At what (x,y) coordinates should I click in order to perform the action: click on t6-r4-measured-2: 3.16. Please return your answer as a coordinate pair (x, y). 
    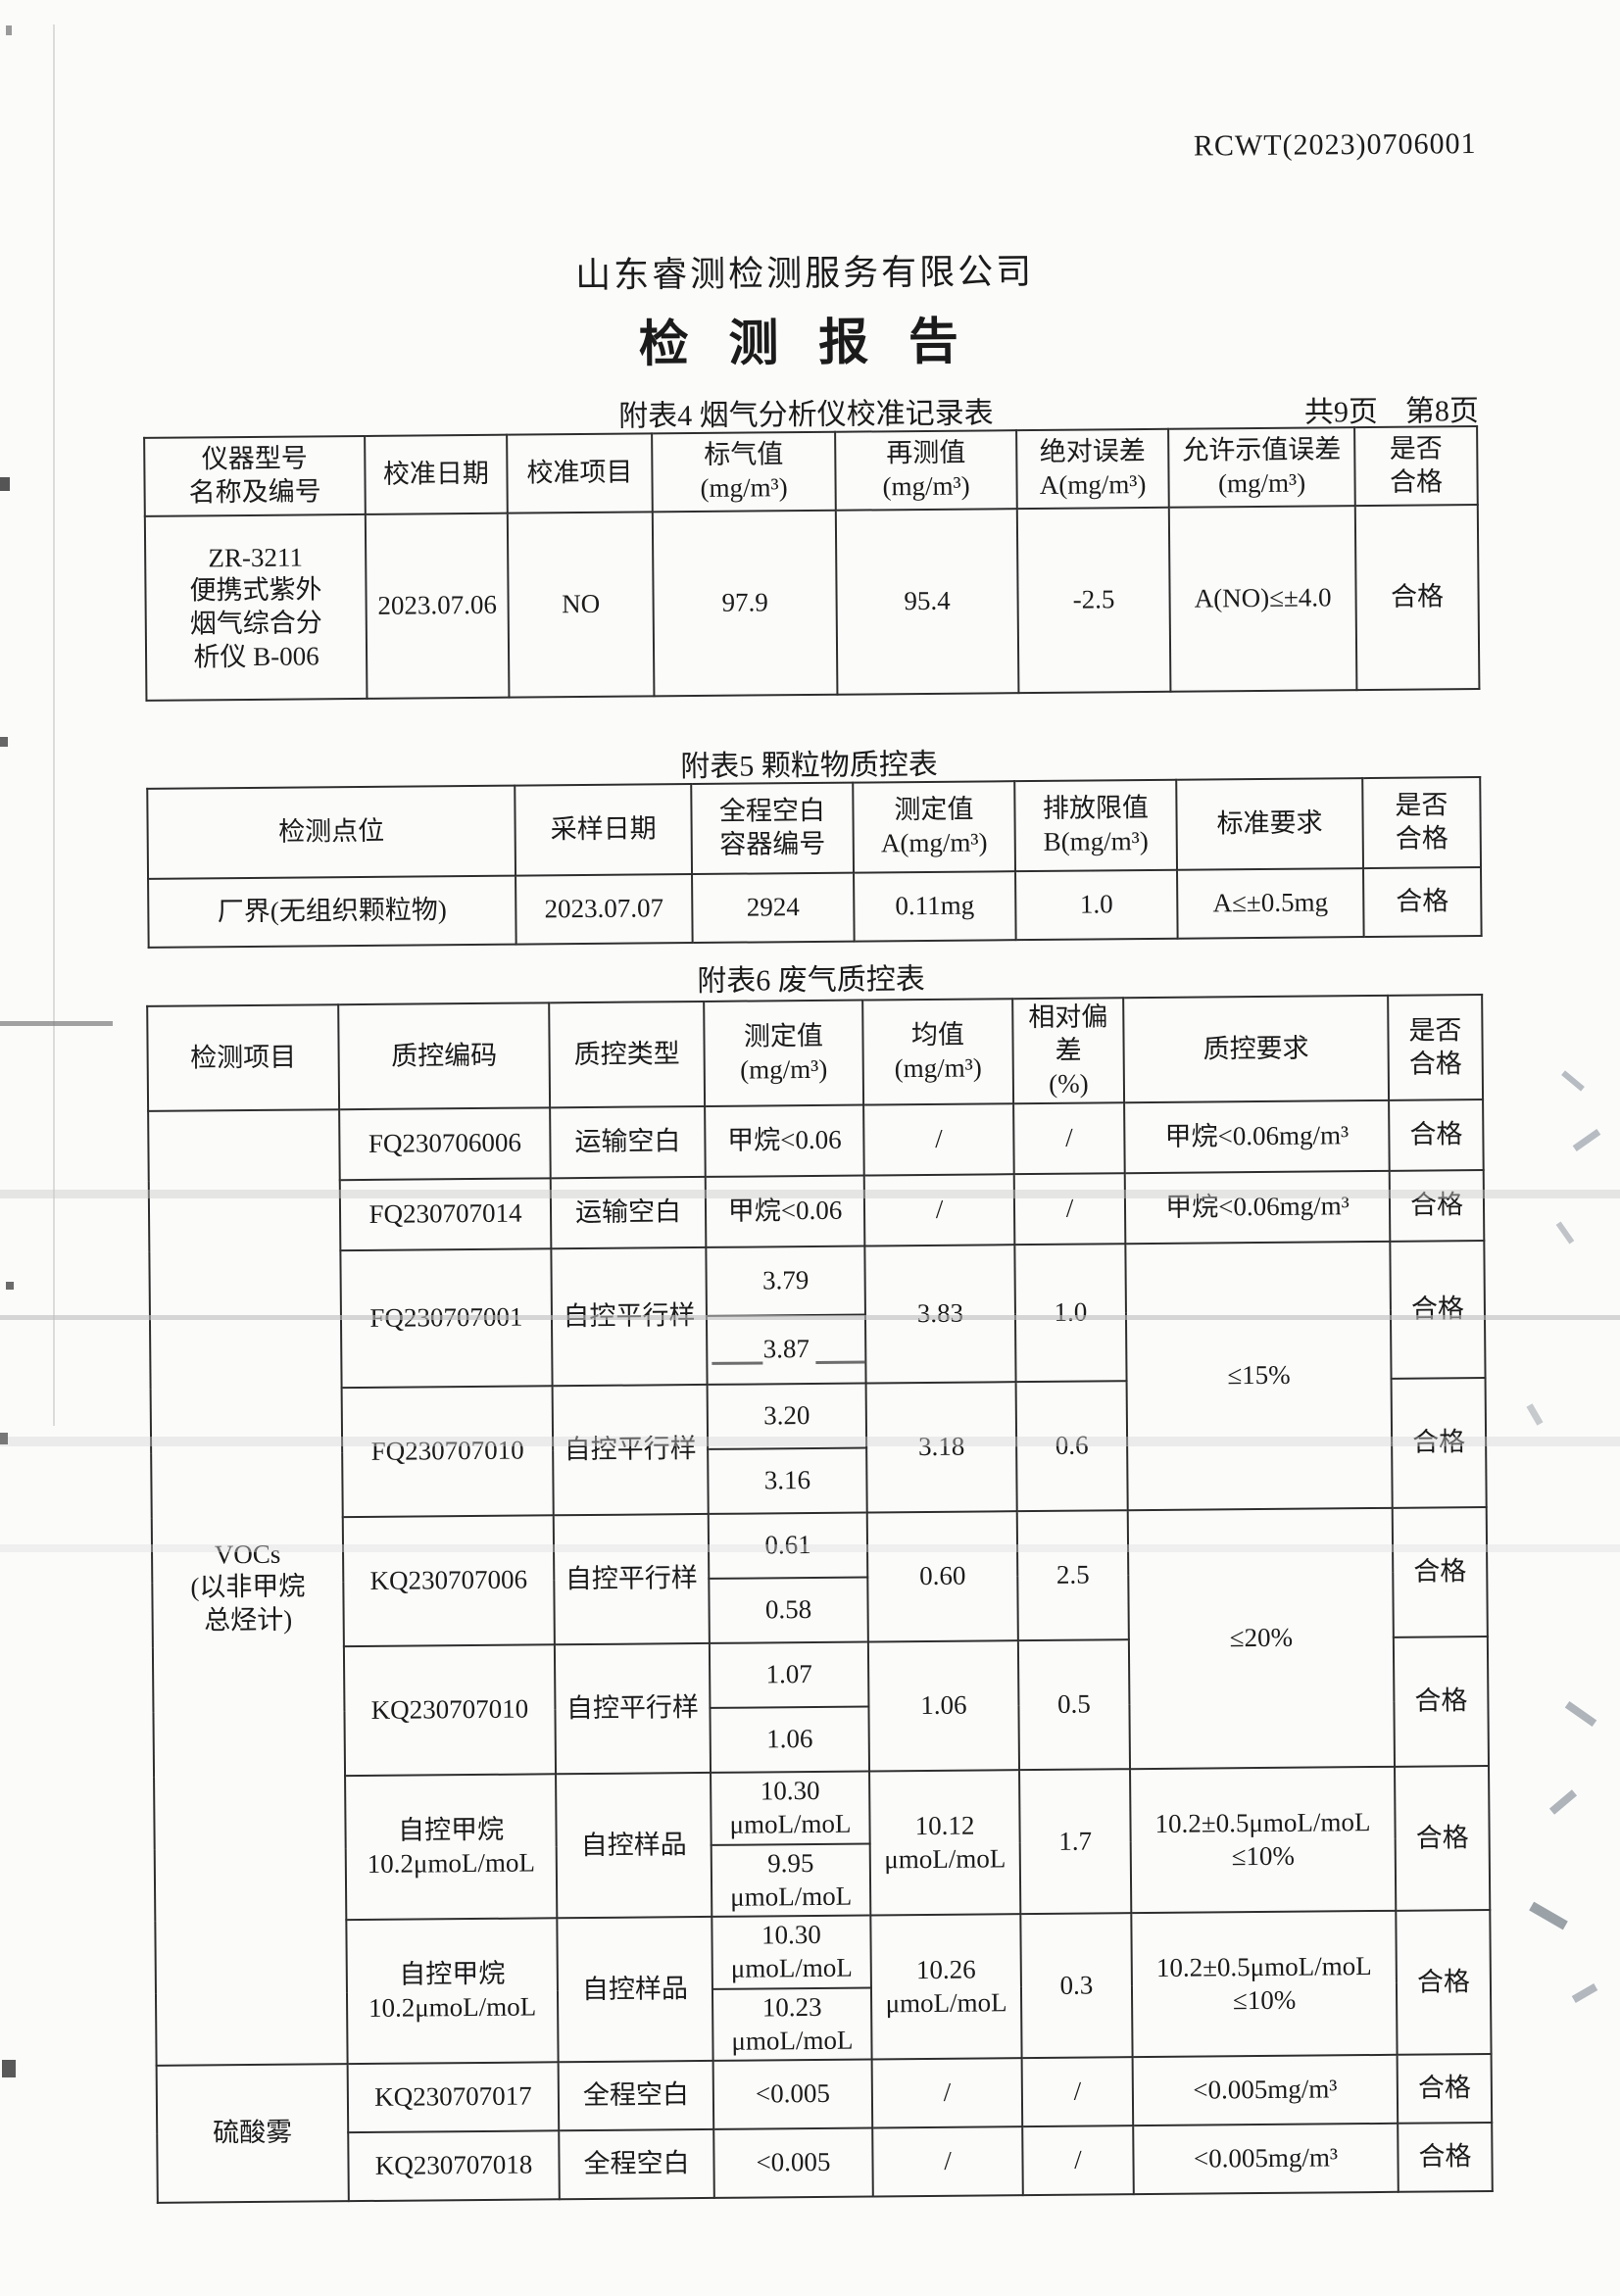
    Looking at the image, I should click on (787, 1481).